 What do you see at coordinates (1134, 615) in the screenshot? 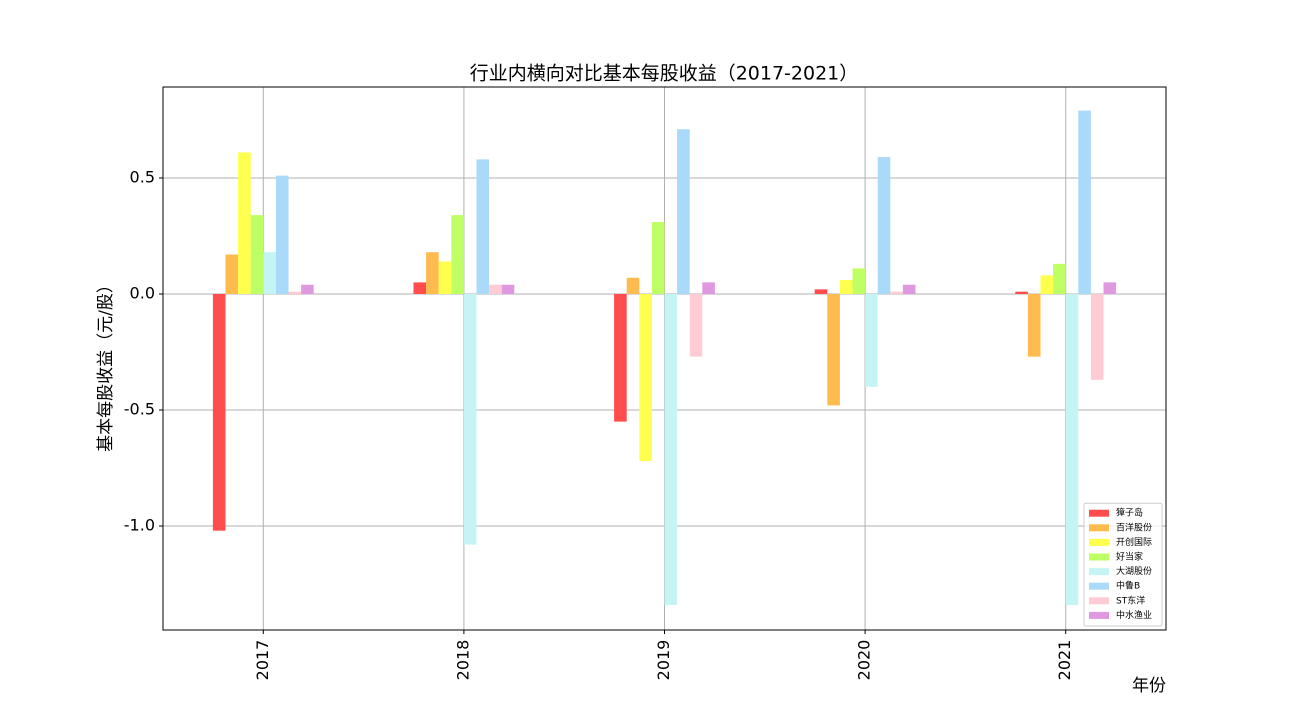
I see `legend-label: 中水渔业` at bounding box center [1134, 615].